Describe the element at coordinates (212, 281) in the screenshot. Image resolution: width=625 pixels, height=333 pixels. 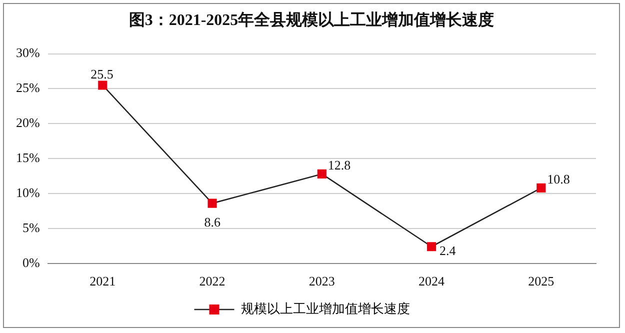
I see `x-tick-label: 2022` at that location.